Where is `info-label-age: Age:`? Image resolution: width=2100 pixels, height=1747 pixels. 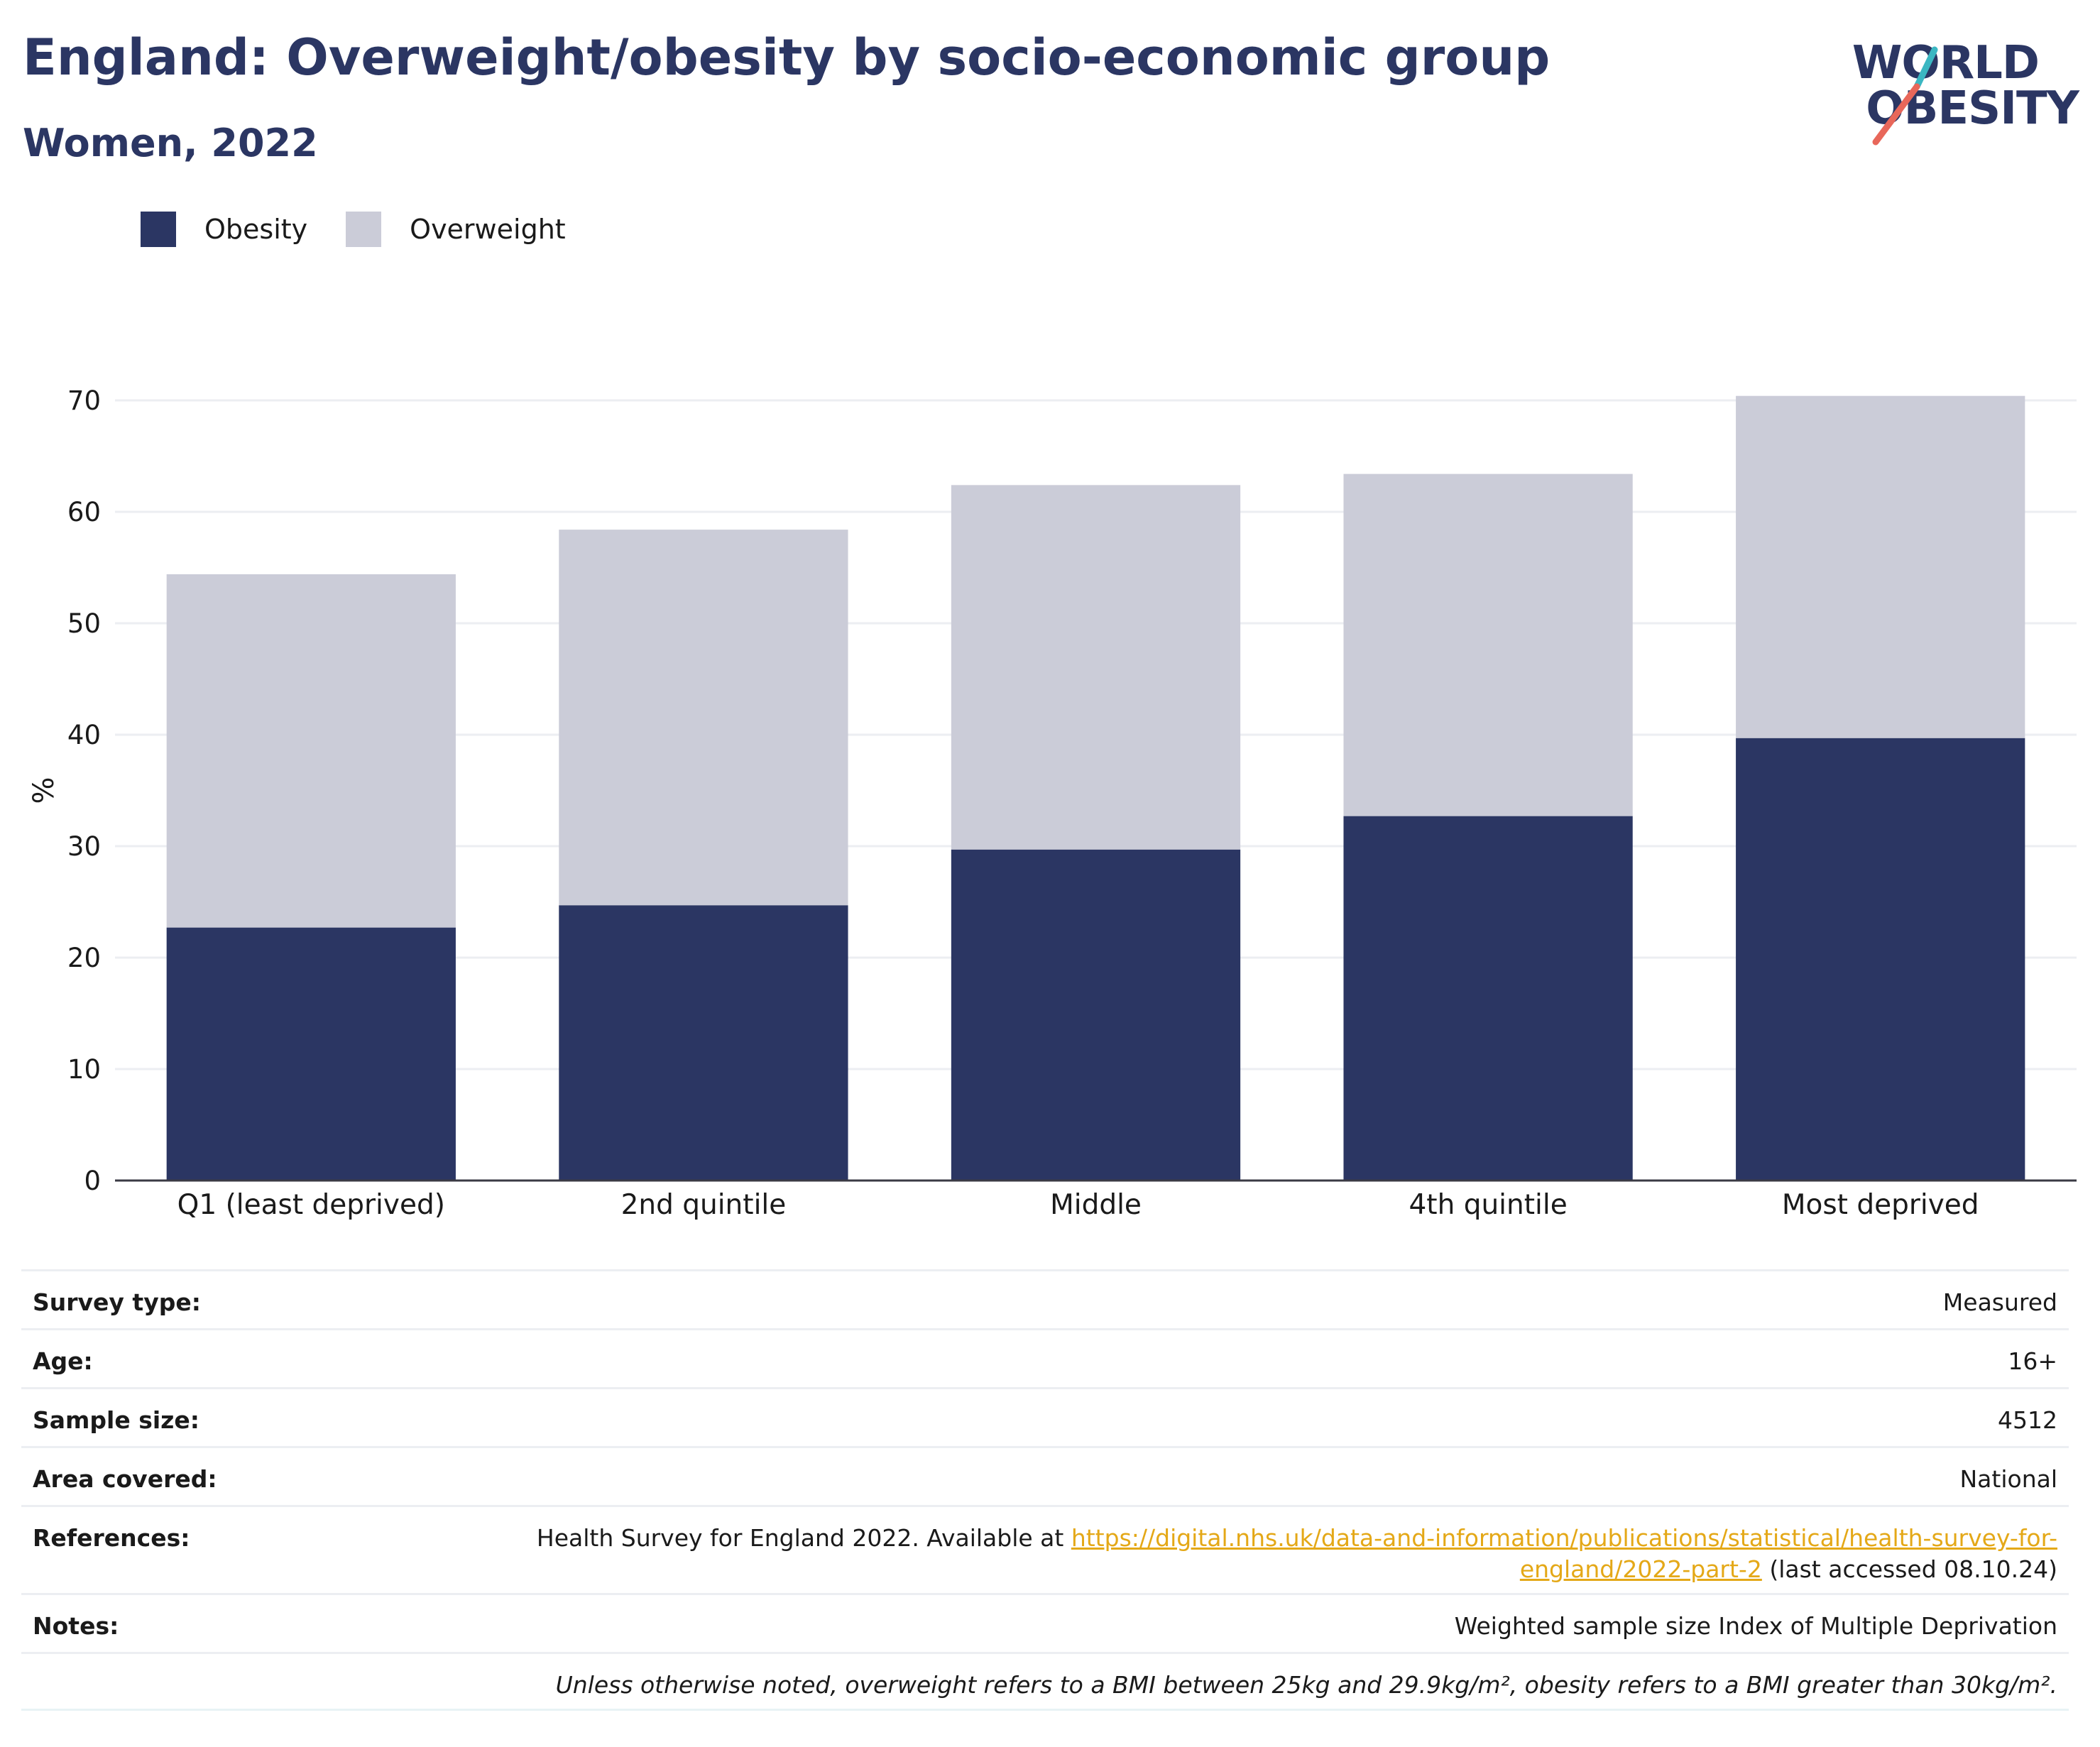 info-label-age: Age: is located at coordinates (63, 1361).